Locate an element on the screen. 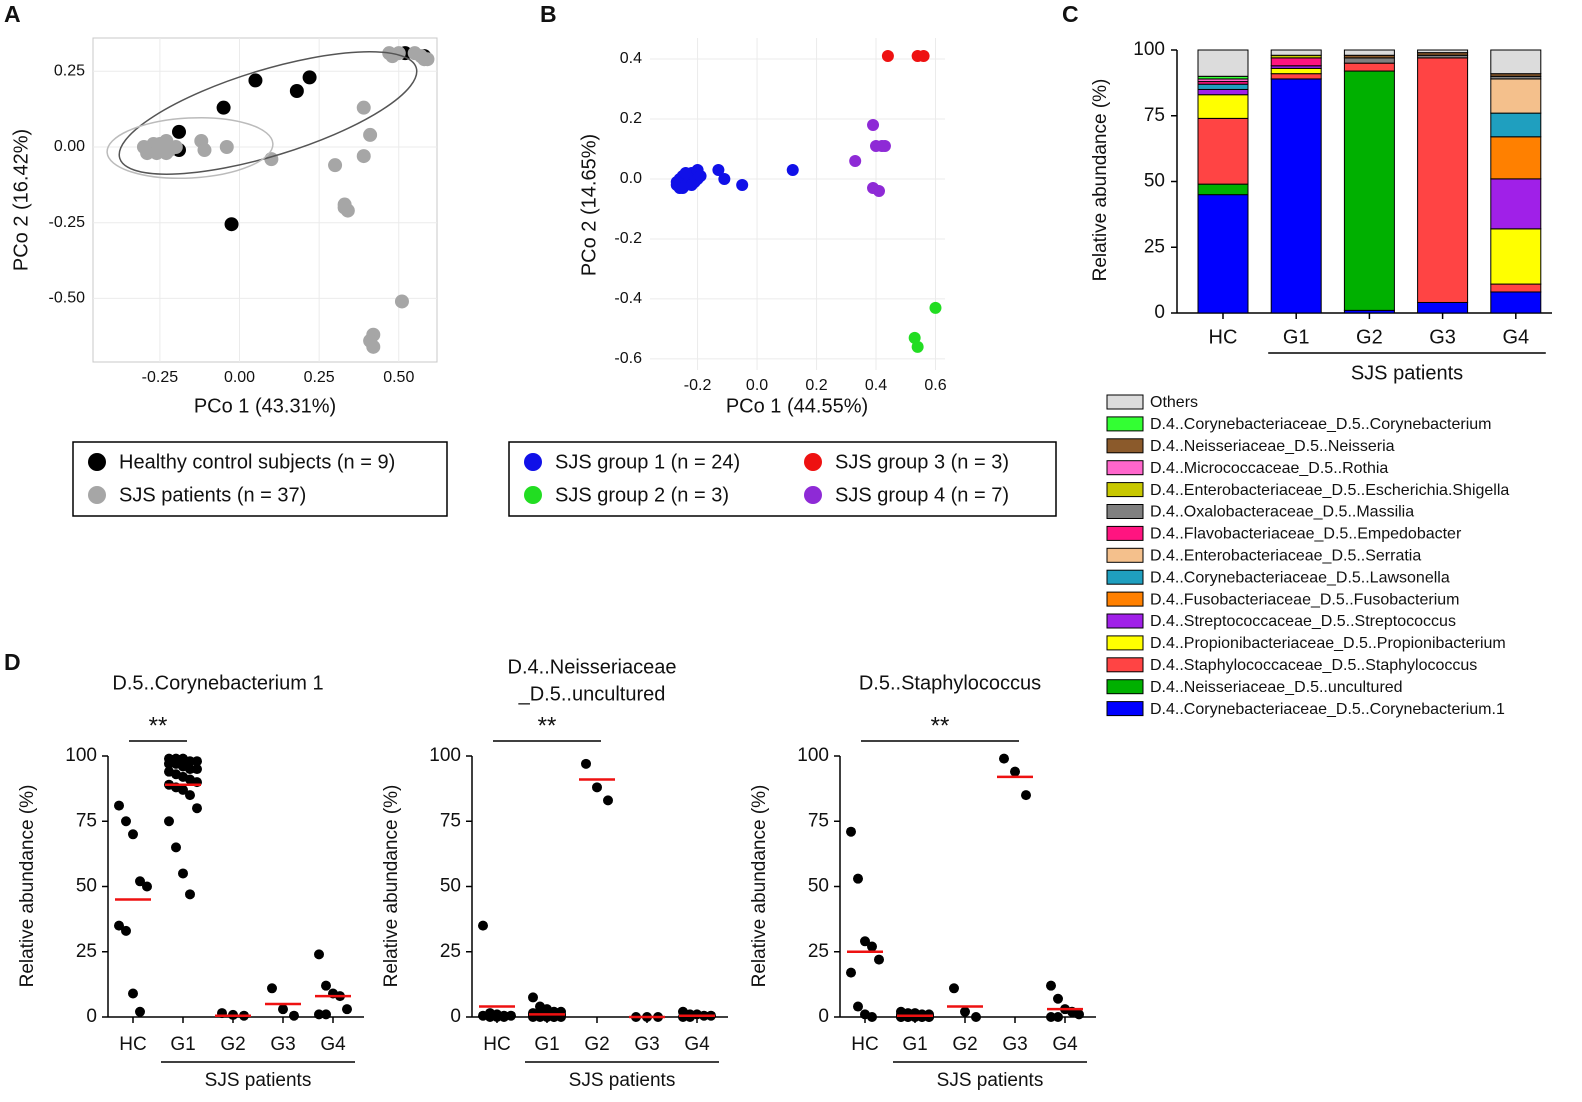  legend-label: Others is located at coordinates (1174, 402).